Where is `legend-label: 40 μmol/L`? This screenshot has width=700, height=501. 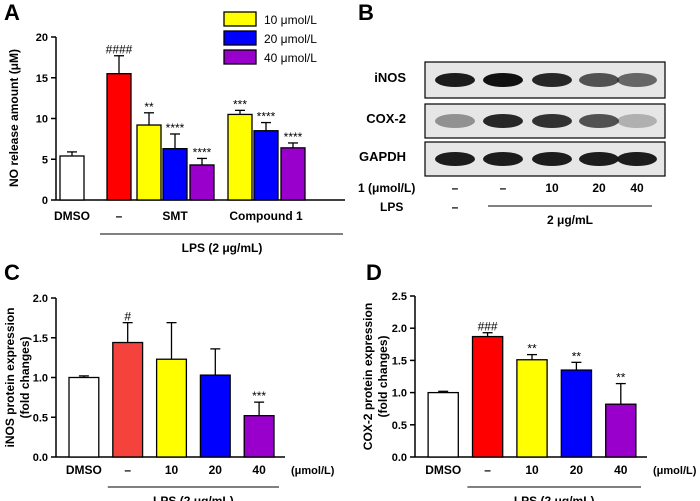 legend-label: 40 μmol/L is located at coordinates (290, 58).